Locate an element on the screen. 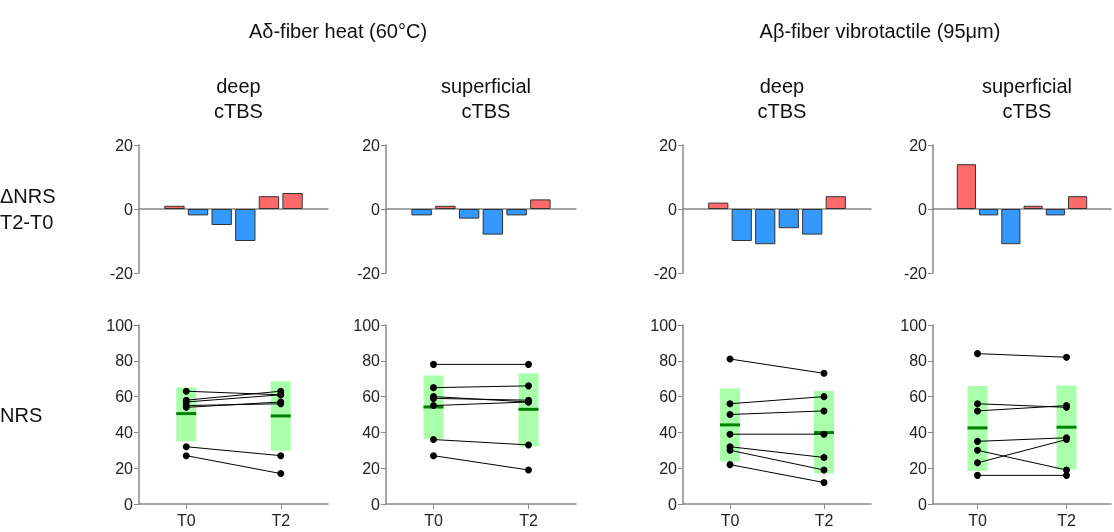 The image size is (1114, 532). y-axis-title: ΔNRS T2-T0 is located at coordinates (28, 209).